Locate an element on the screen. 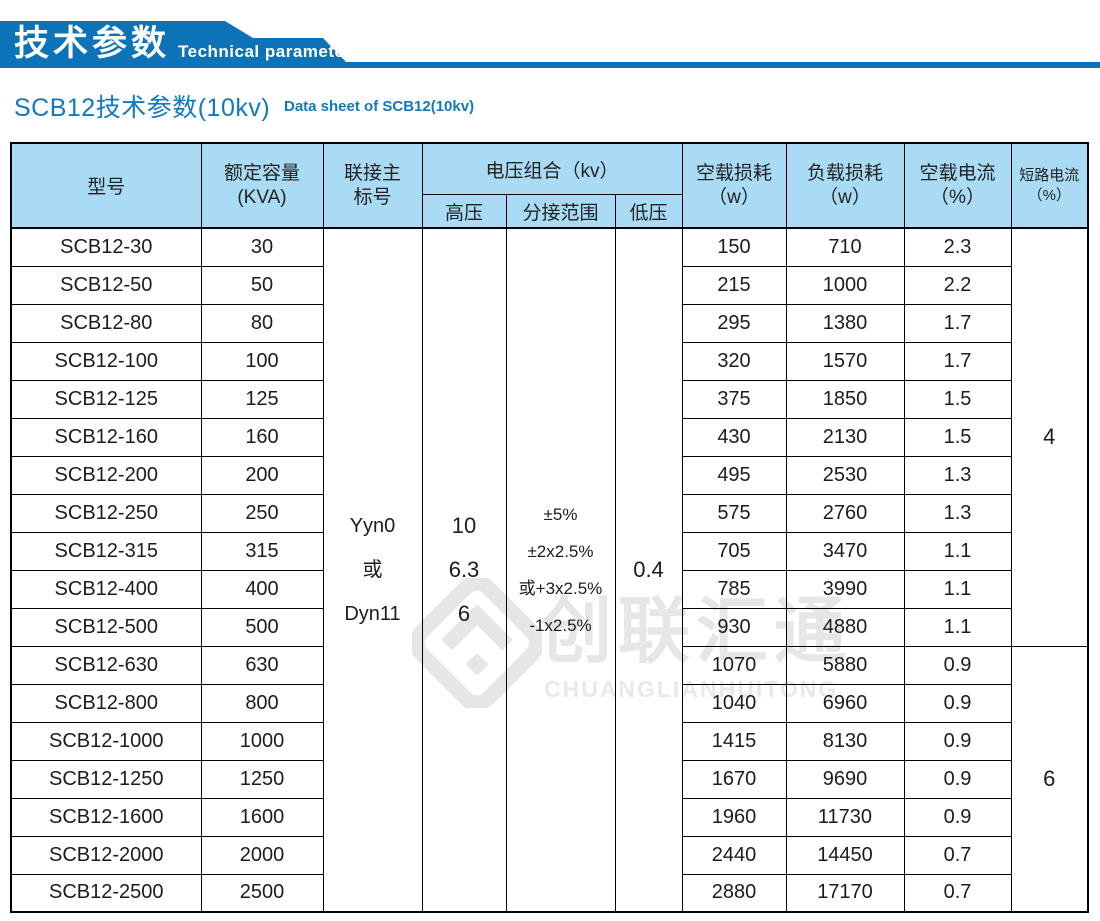 Image resolution: width=1100 pixels, height=921 pixels. section-subtitle: Data sheet of SCB12(10kv) is located at coordinates (379, 106).